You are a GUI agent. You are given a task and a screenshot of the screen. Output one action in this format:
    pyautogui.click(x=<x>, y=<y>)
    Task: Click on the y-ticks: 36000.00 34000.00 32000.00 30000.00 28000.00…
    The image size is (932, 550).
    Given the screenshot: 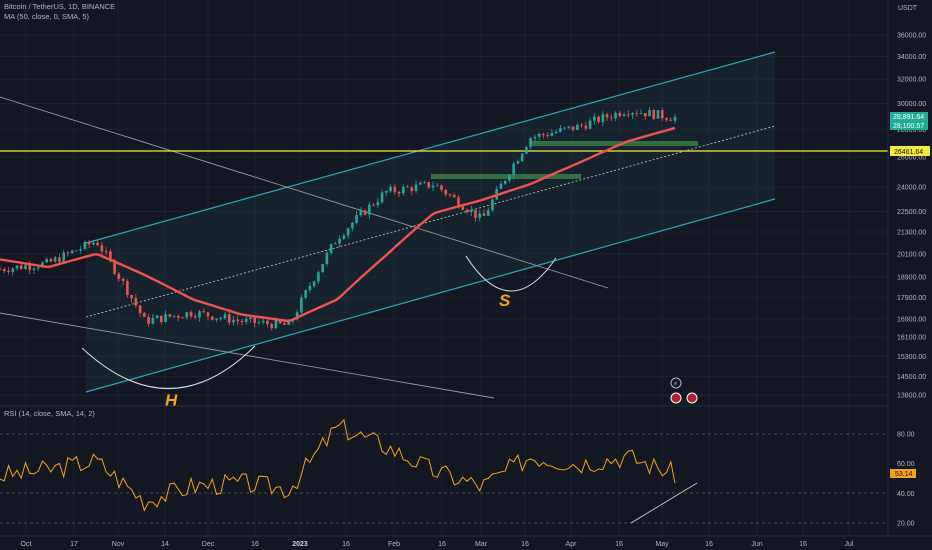 What is the action you would take?
    pyautogui.click(x=911, y=216)
    